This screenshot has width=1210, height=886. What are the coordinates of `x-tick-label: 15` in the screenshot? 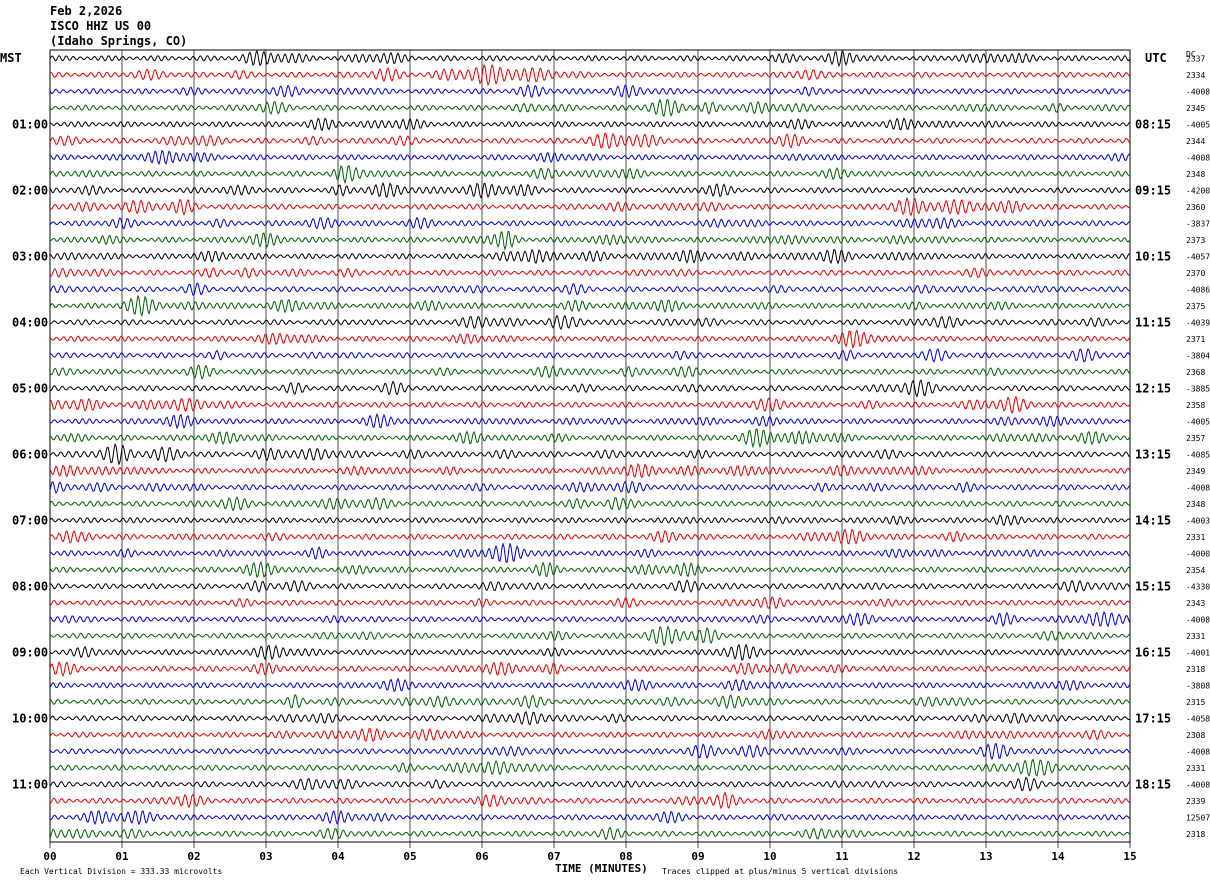 It's located at (1129, 856).